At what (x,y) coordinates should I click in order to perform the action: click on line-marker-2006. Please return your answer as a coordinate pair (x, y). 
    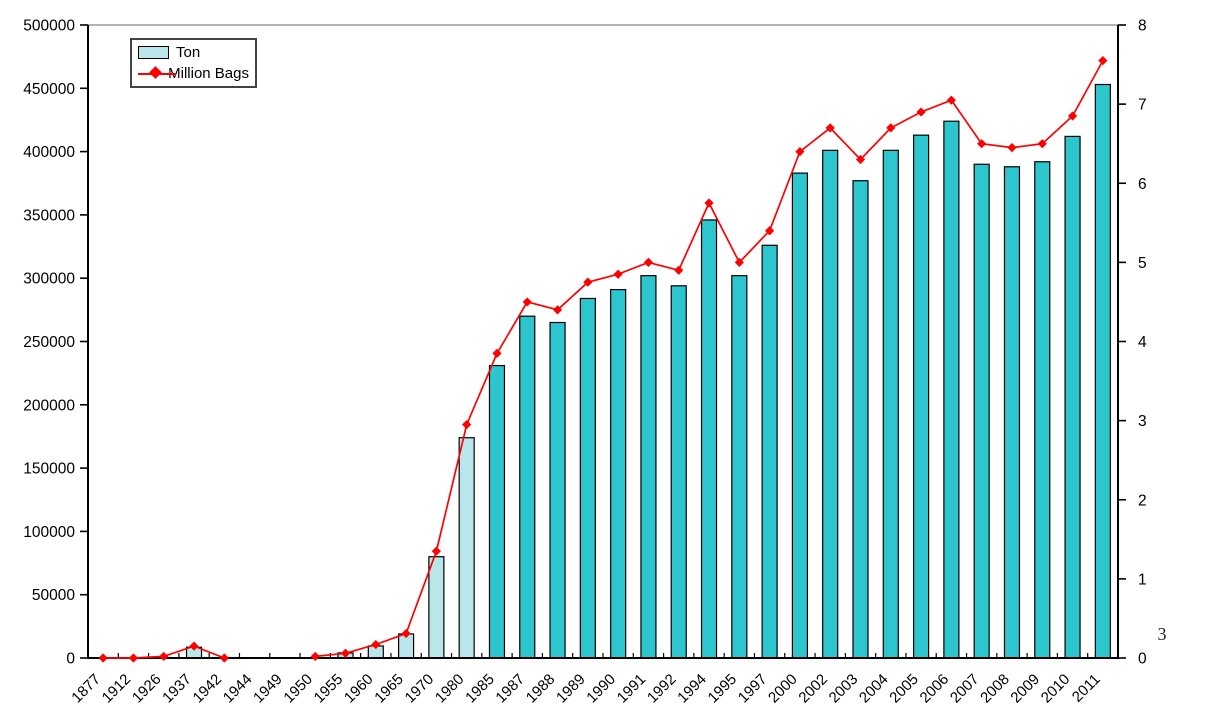
    Looking at the image, I should click on (951, 100).